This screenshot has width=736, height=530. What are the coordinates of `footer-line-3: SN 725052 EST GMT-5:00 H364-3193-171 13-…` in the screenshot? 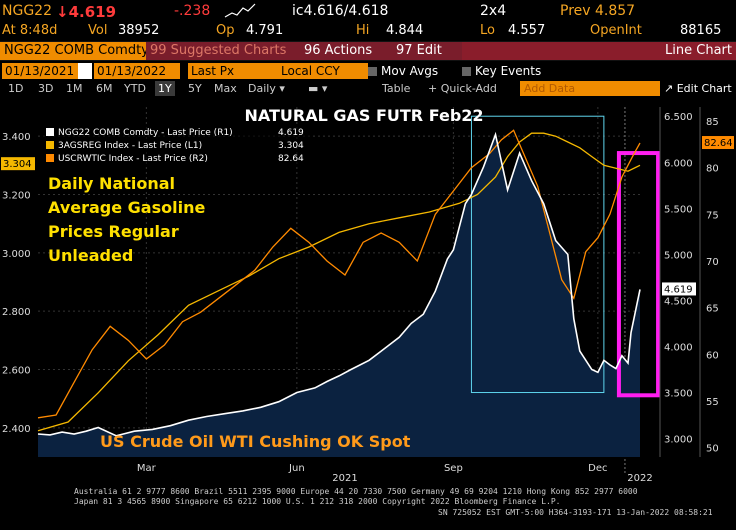 It's located at (575, 512).